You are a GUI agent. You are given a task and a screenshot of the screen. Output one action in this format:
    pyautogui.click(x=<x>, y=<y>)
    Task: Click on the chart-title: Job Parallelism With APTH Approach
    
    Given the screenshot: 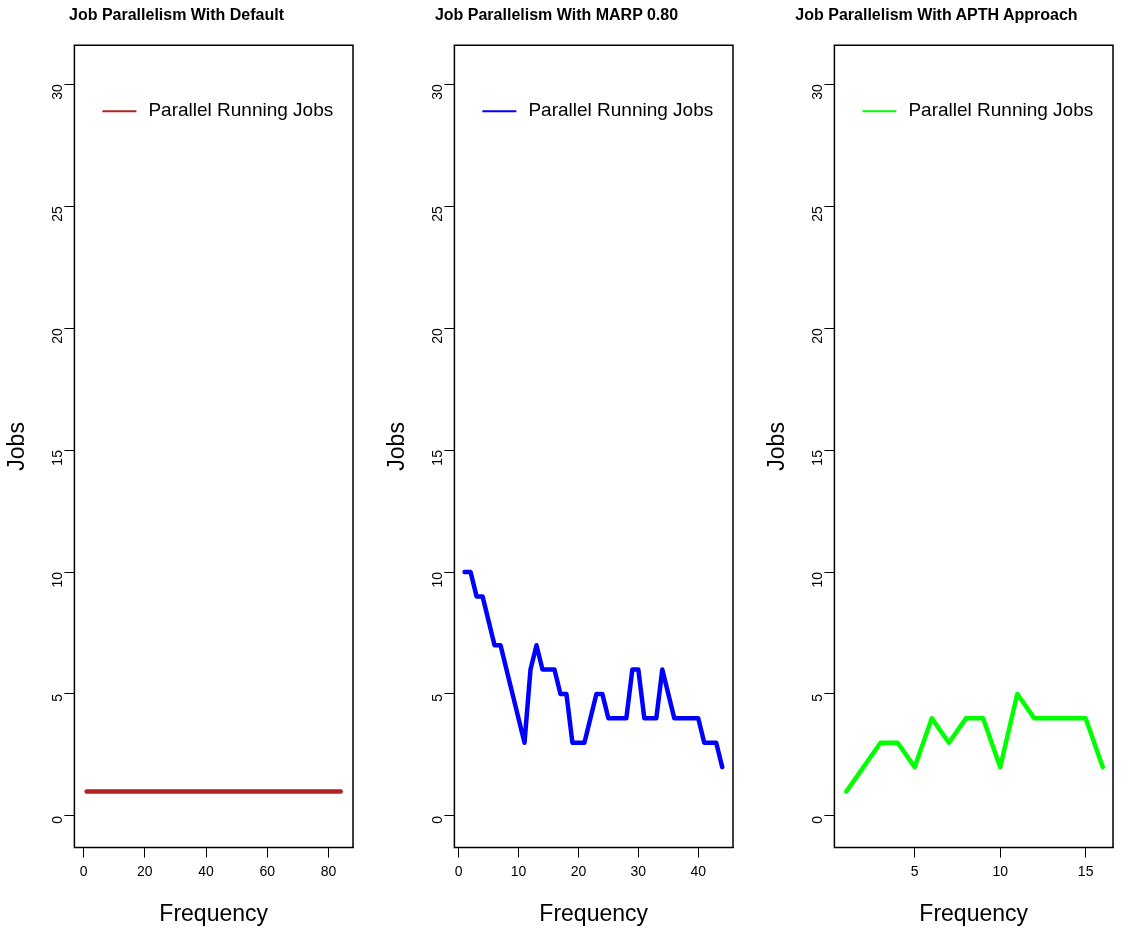 What is the action you would take?
    pyautogui.click(x=936, y=15)
    